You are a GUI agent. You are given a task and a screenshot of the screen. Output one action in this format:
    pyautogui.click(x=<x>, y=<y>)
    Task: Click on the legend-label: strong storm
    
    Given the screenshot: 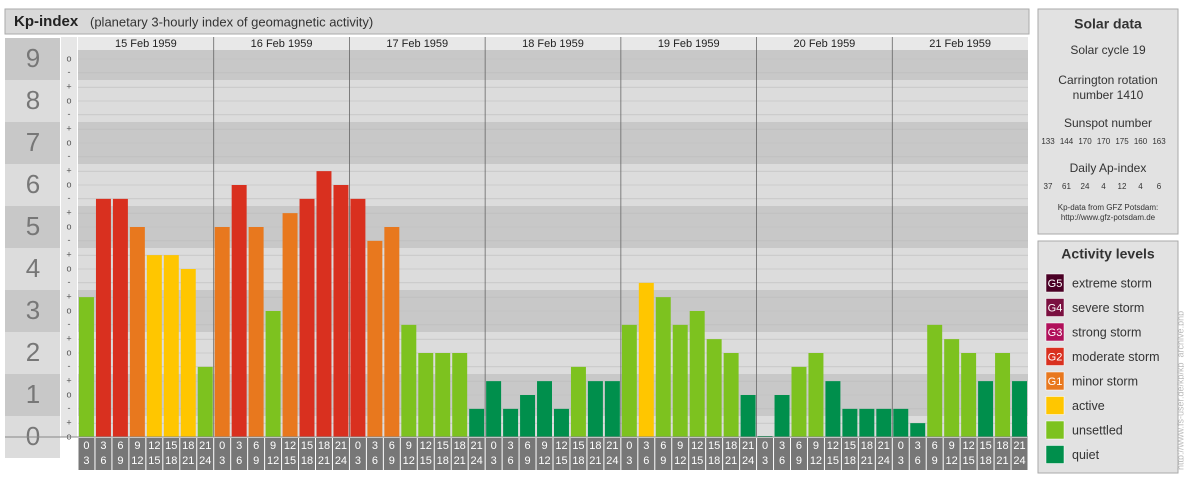 What is the action you would take?
    pyautogui.click(x=1106, y=332)
    